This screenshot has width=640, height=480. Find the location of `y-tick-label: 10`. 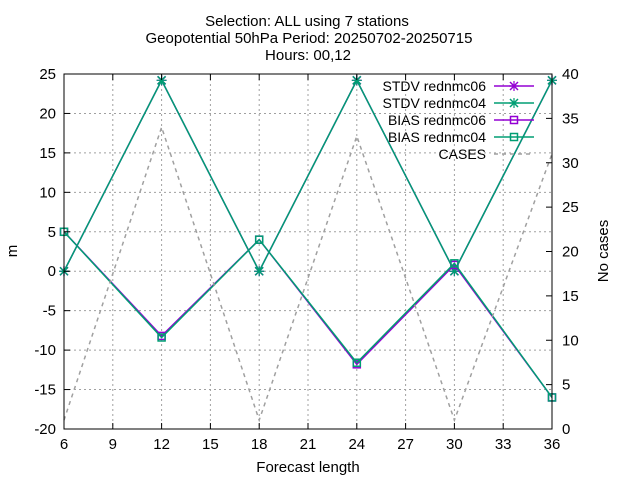

y-tick-label: 10 is located at coordinates (47, 192).